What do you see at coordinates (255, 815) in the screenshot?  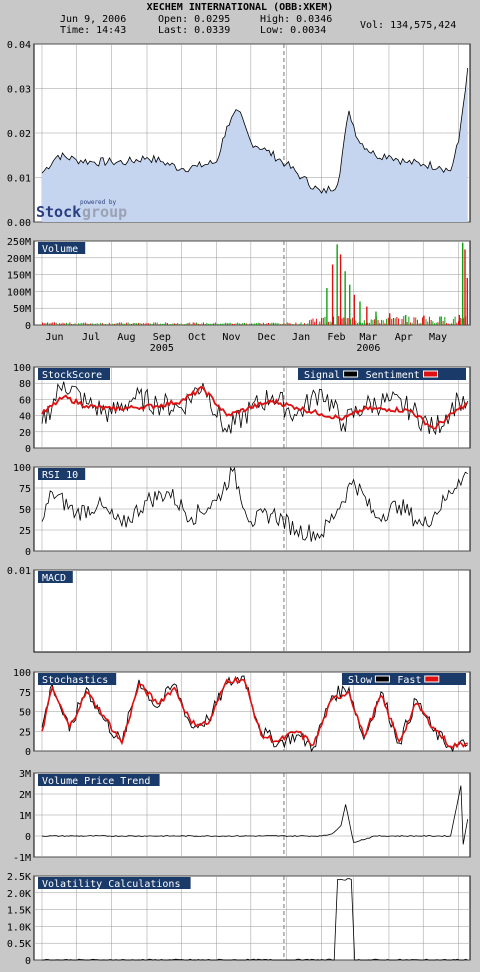 I see `indicator-line` at bounding box center [255, 815].